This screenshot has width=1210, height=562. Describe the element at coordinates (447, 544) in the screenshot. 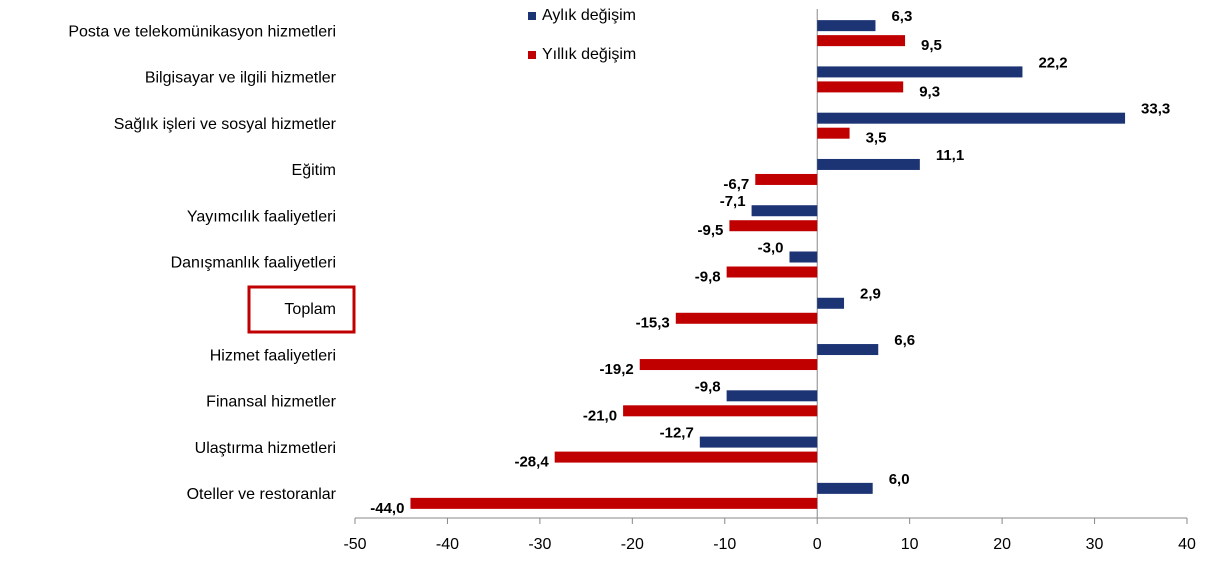

I see `x-tick-label: -40` at that location.